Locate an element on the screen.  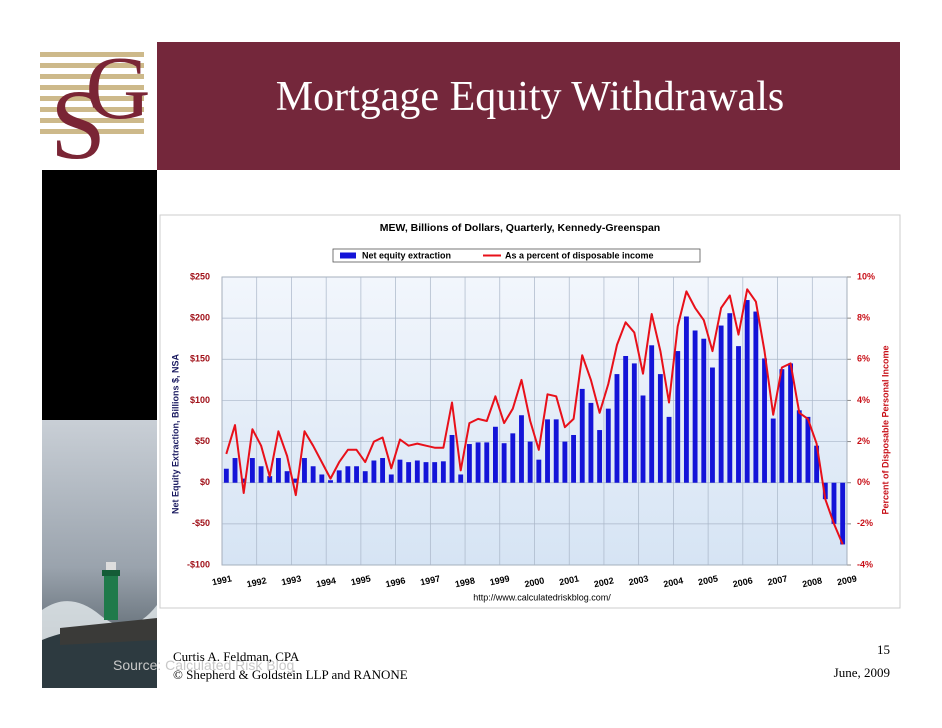
lighthouse-photo is located at coordinates (99, 554).